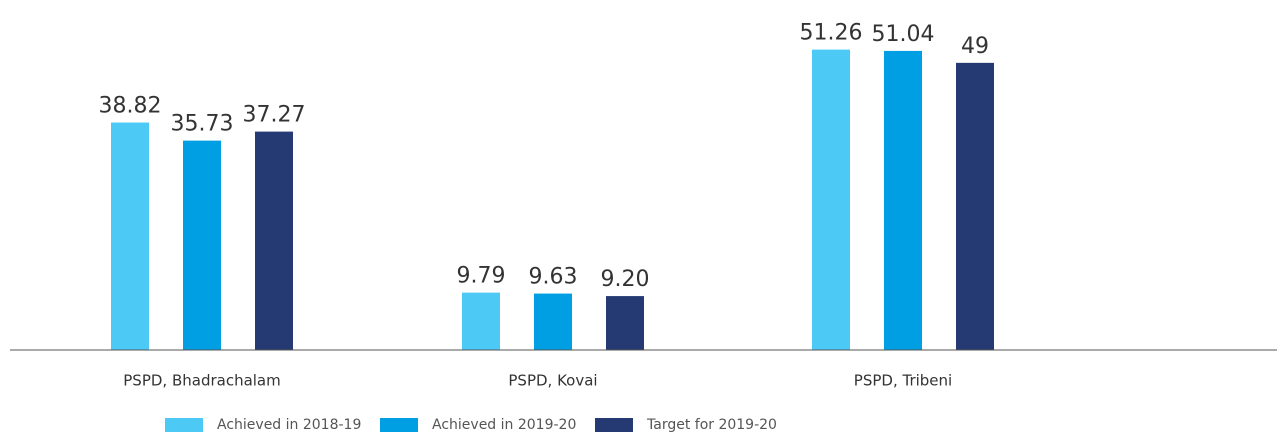 The height and width of the screenshot is (432, 1277). What do you see at coordinates (481, 276) in the screenshot?
I see `data-label: 9.79` at bounding box center [481, 276].